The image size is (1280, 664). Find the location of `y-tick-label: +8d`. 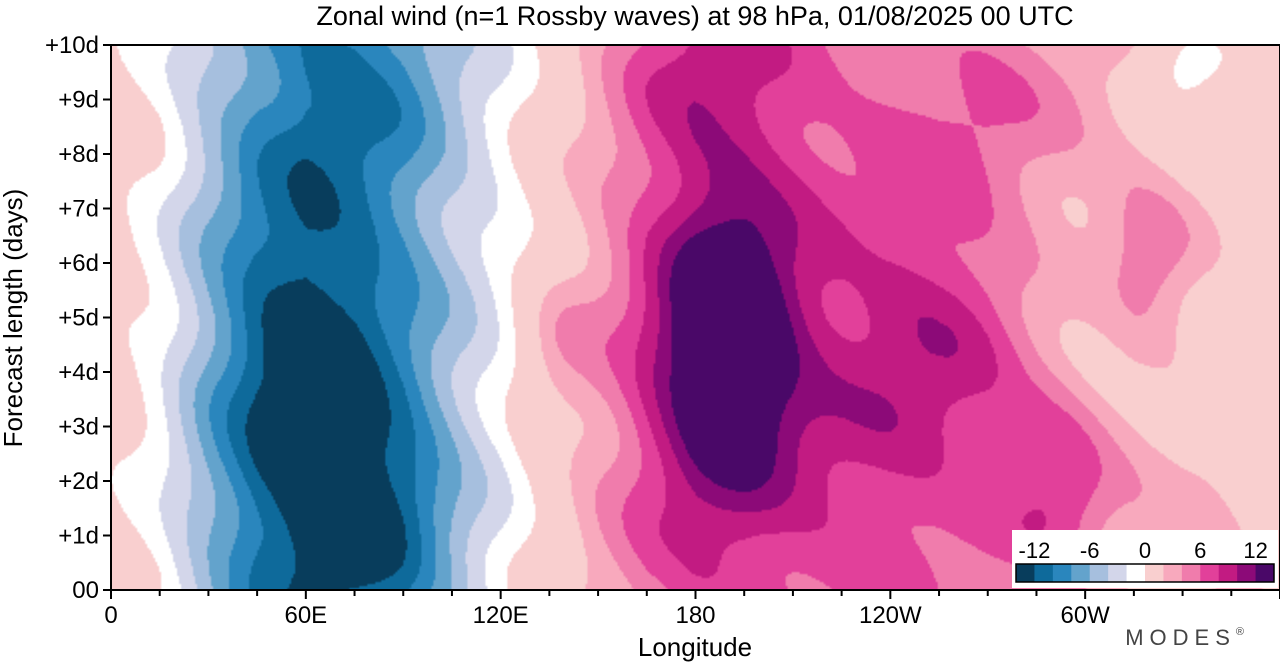

y-tick-label: +8d is located at coordinates (78, 154).